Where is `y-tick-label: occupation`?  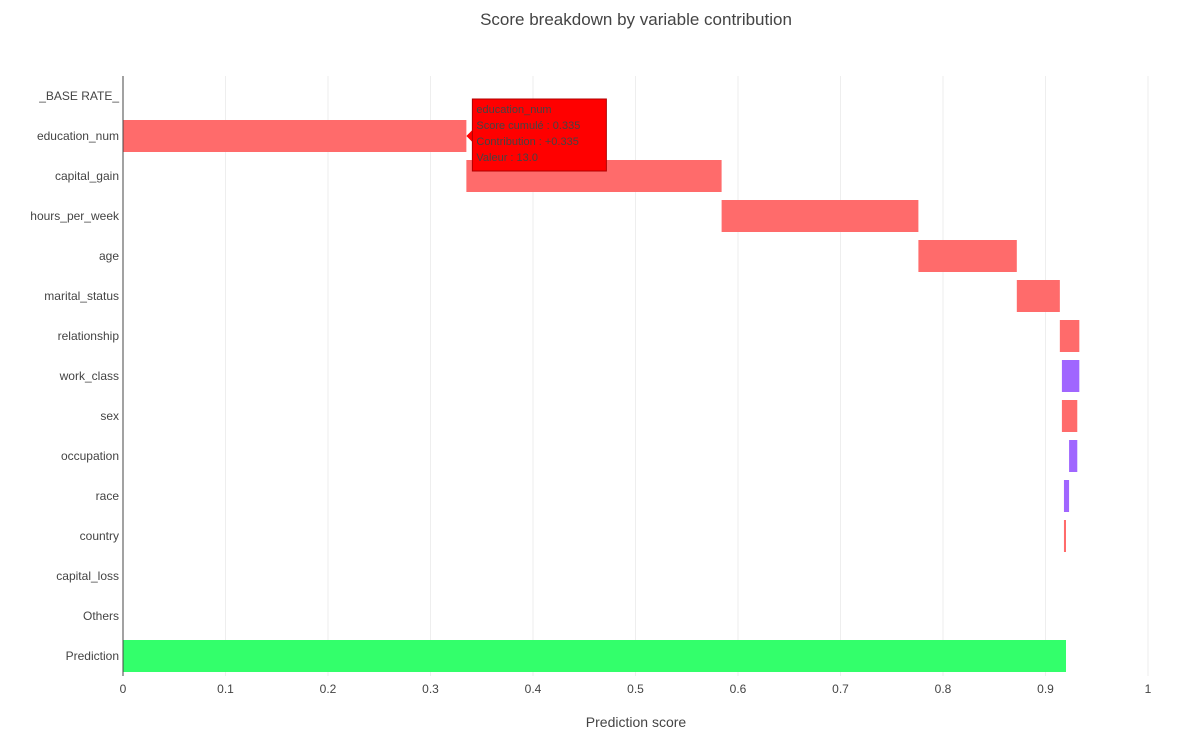
y-tick-label: occupation is located at coordinates (90, 456).